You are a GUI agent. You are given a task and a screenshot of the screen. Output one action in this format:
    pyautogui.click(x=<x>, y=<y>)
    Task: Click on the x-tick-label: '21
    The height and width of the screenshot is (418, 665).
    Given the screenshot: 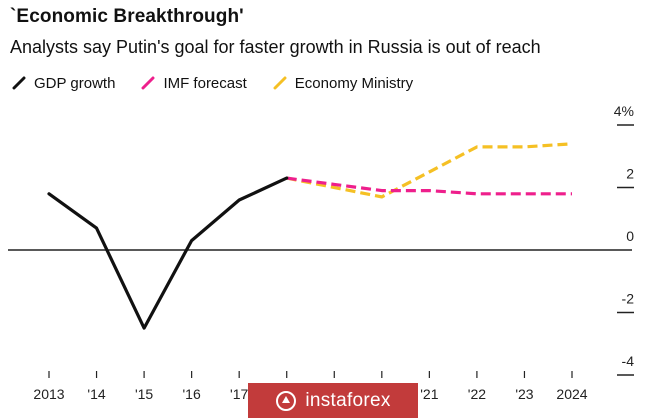 What is the action you would take?
    pyautogui.click(x=429, y=394)
    